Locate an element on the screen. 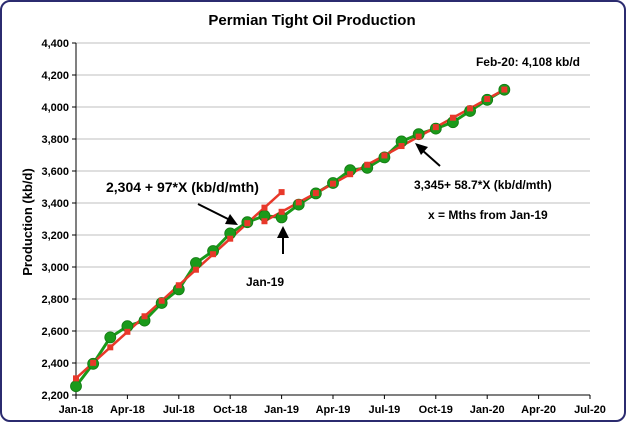 The width and height of the screenshot is (626, 422). y-tick-label: 2,600 is located at coordinates (55, 332).